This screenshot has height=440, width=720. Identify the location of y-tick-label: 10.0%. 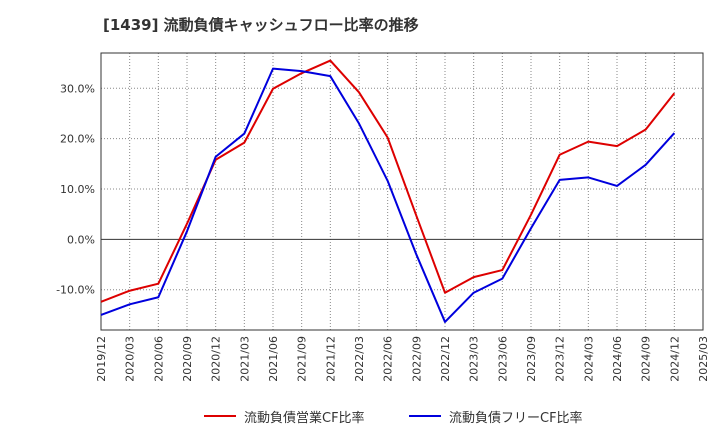
(77, 189).